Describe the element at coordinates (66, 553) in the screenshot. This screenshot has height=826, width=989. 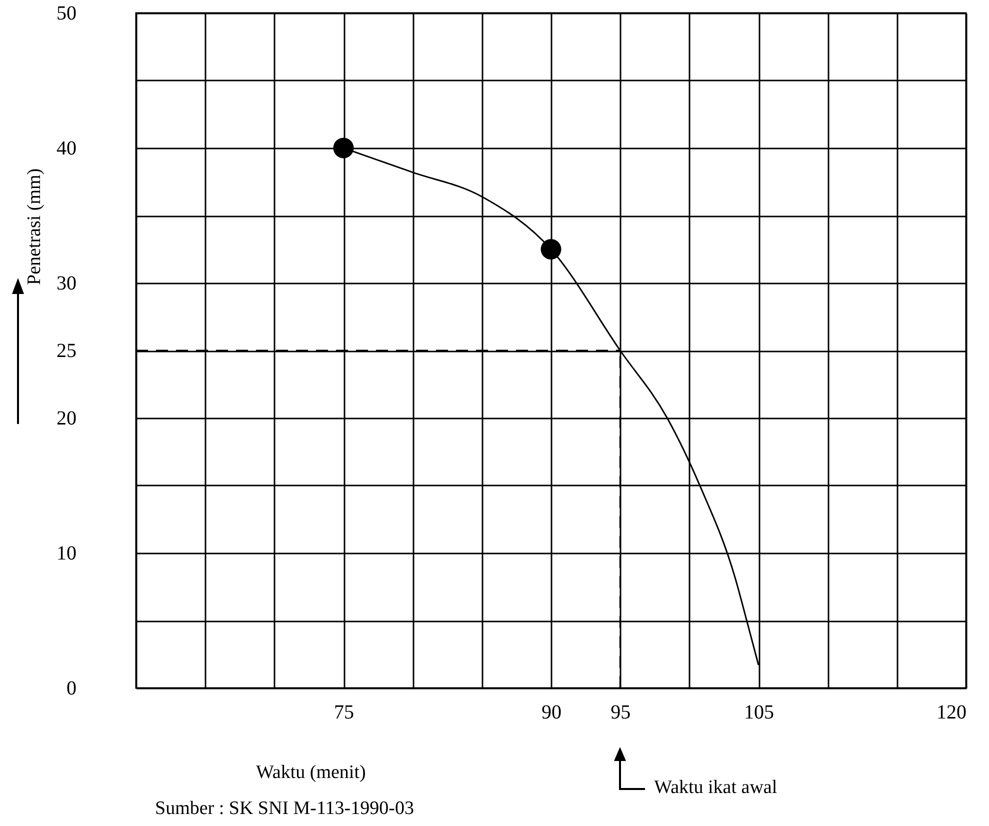
I see `y-tick-label: 10` at that location.